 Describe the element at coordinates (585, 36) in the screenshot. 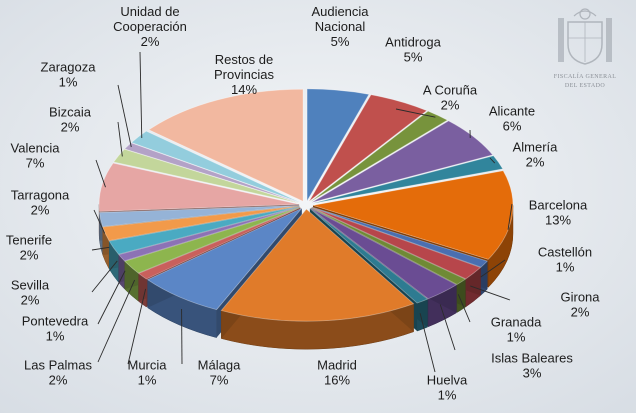

I see `coat-of-arms-icon` at that location.